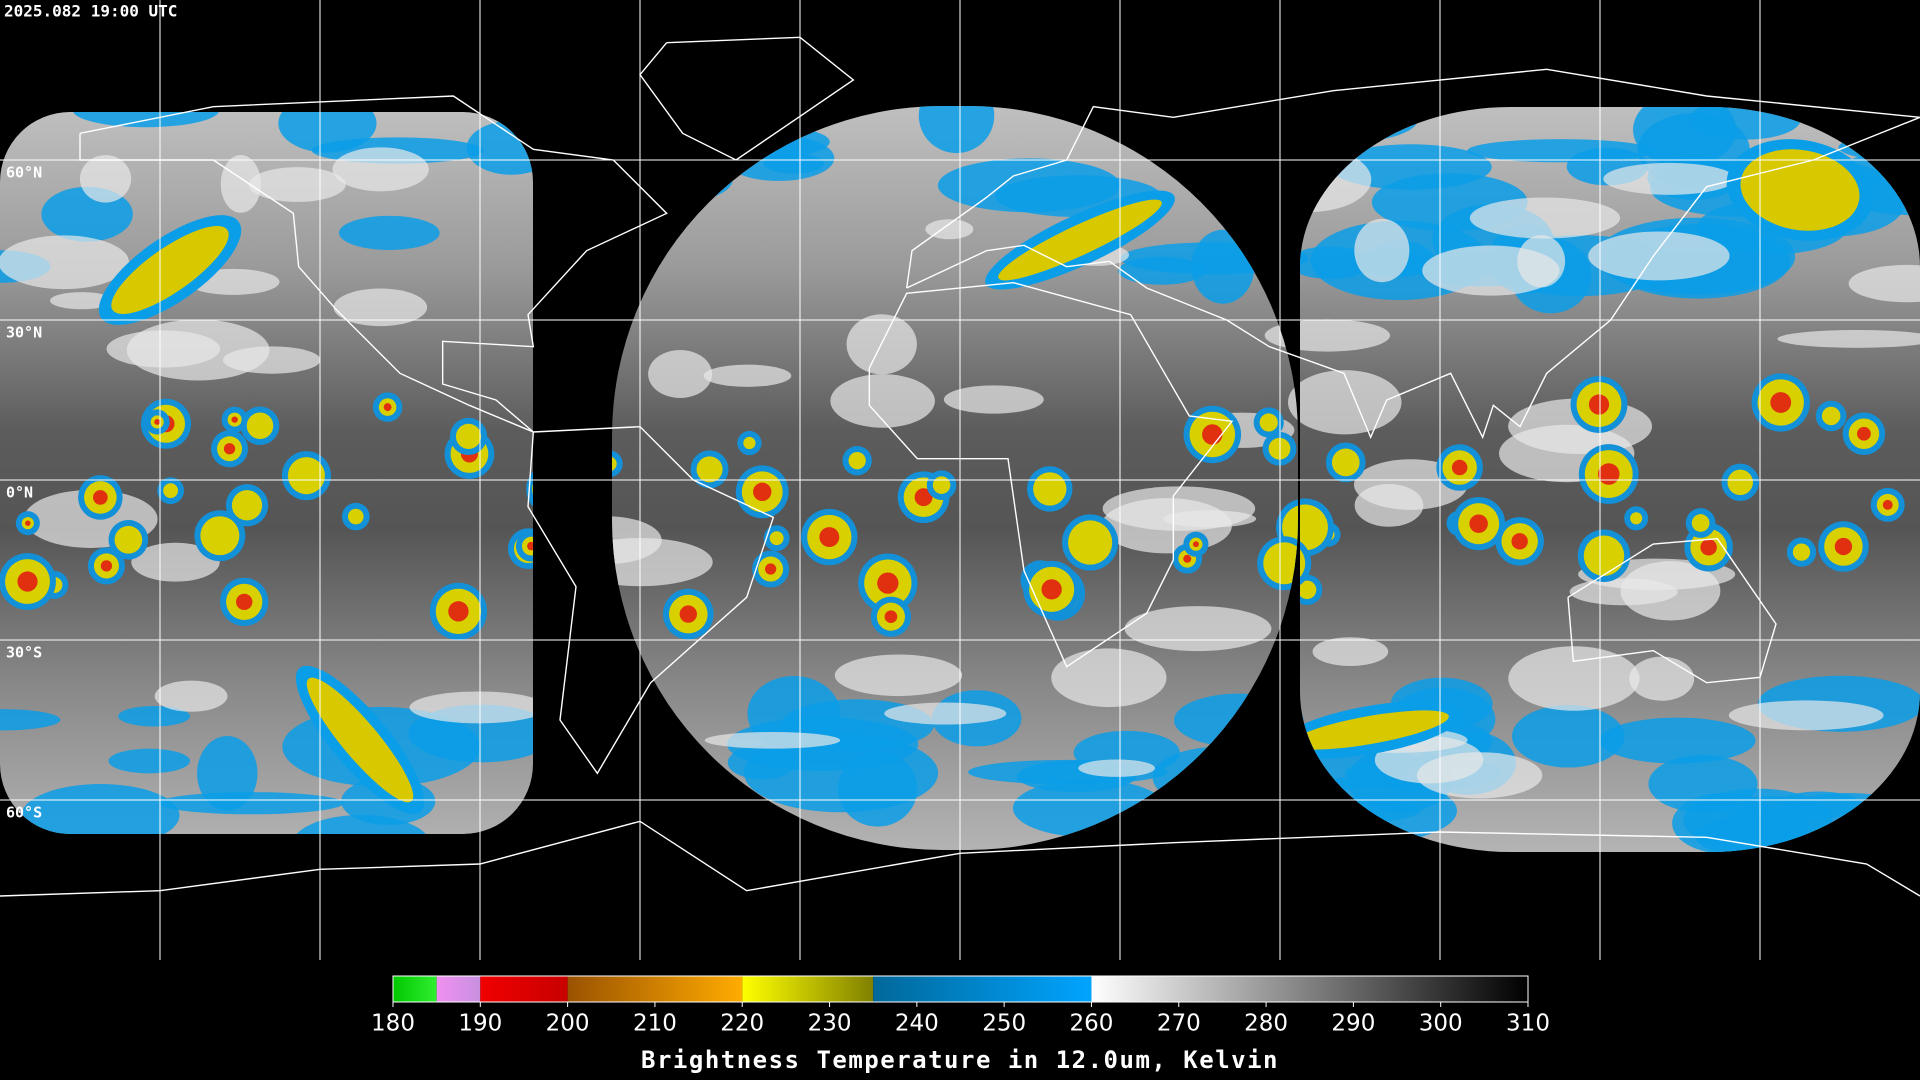 This screenshot has height=1080, width=1920. Describe the element at coordinates (655, 1024) in the screenshot. I see `colorbar-tick-label: 210` at that location.